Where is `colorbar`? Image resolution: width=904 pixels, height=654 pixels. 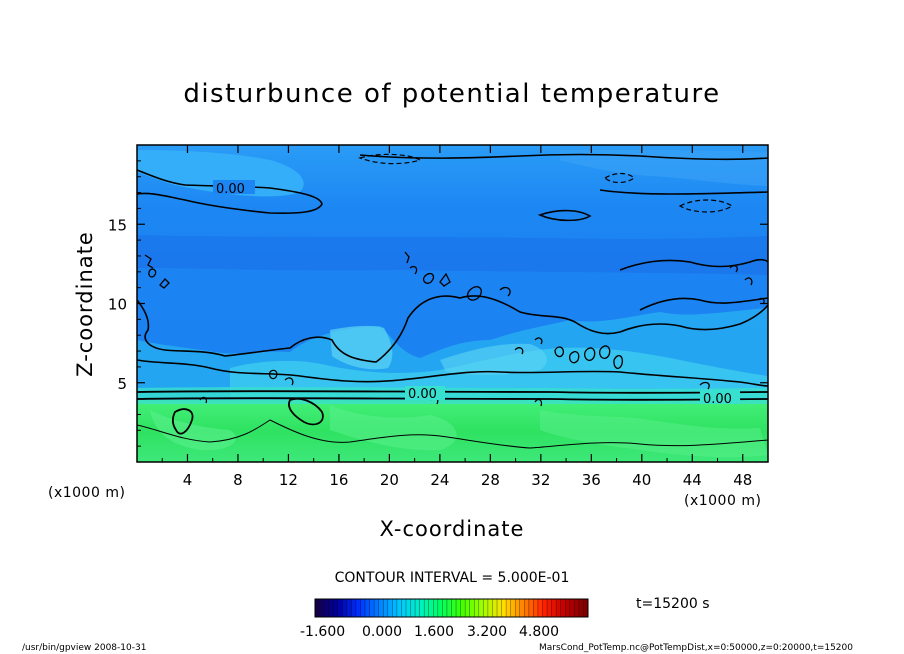
colorbar is located at coordinates (451, 608).